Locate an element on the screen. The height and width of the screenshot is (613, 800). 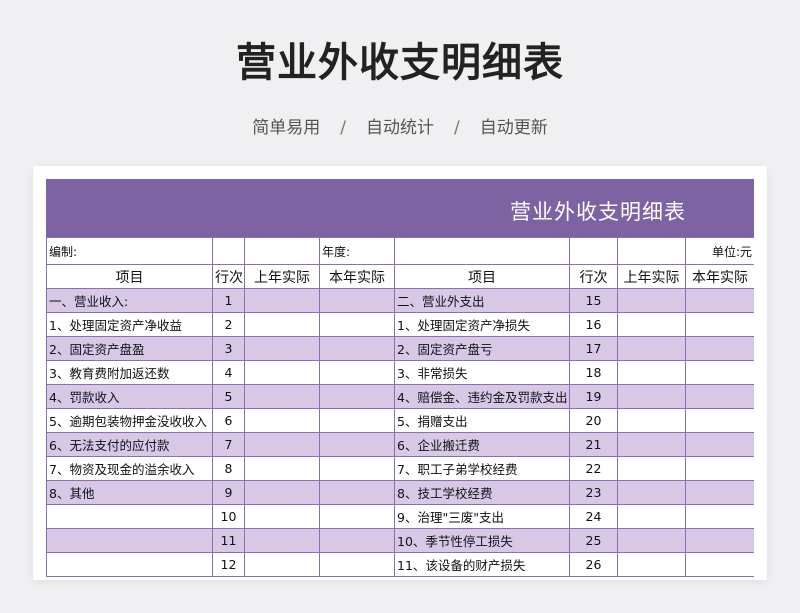
left-line-no-cell: 10 is located at coordinates (228, 516).